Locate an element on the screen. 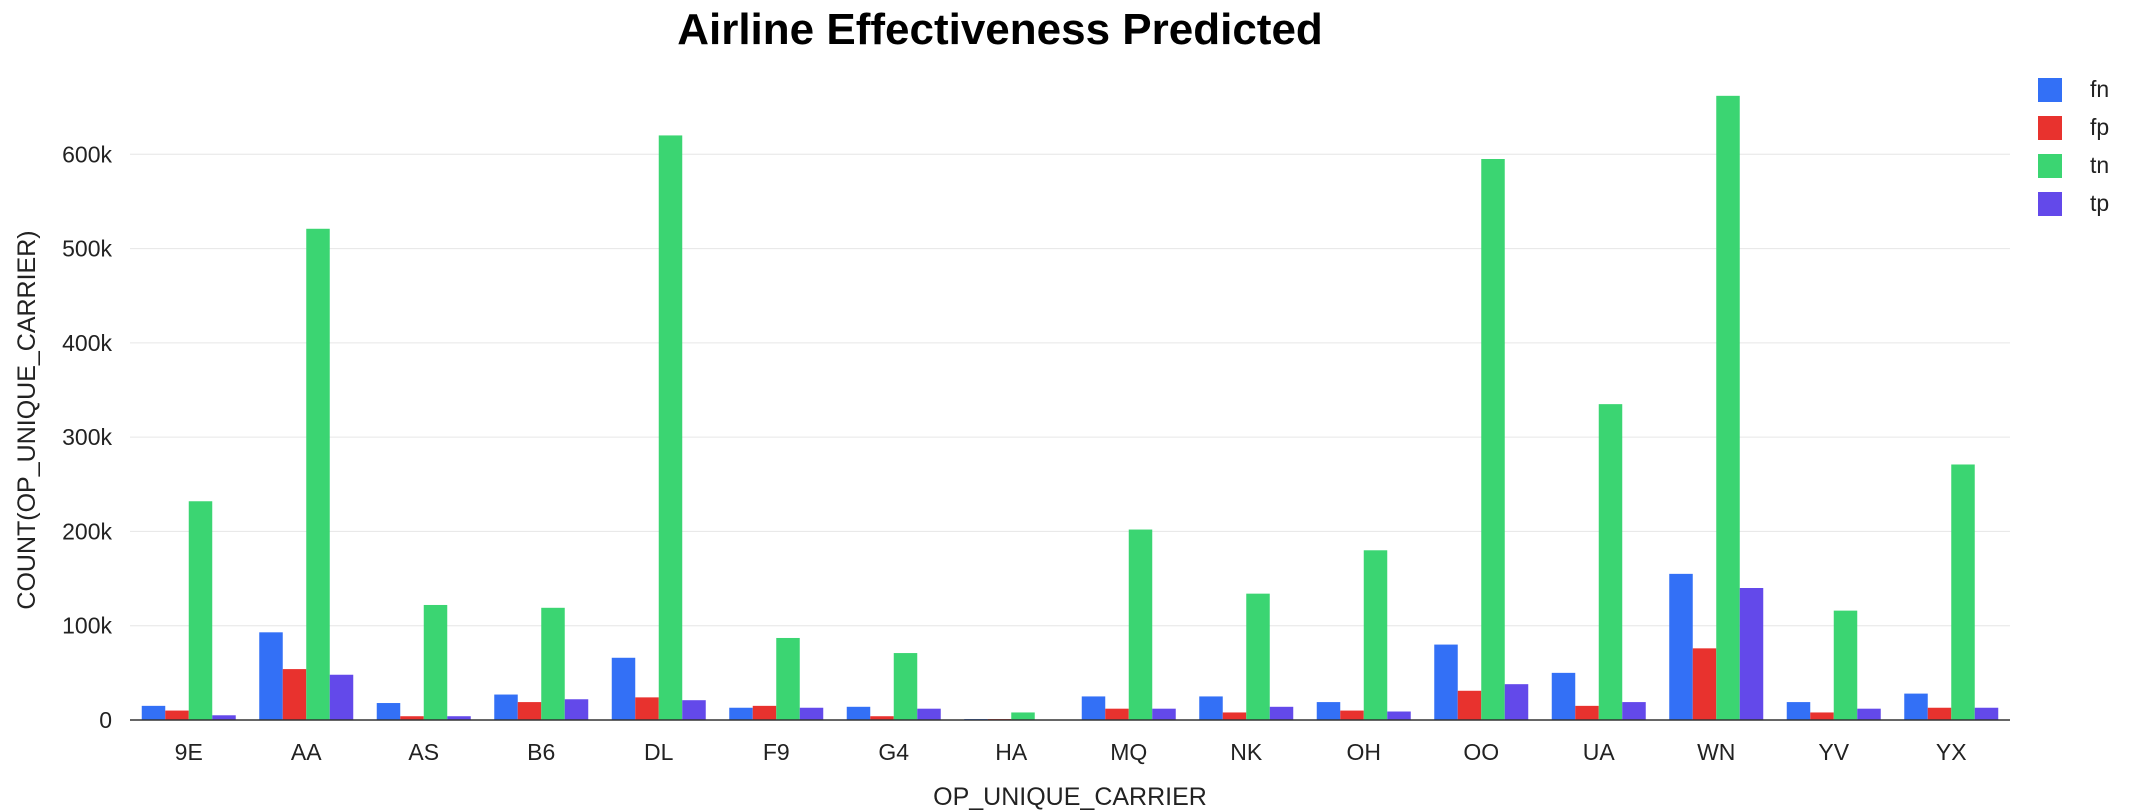  bar-tp-AS is located at coordinates (459, 718).